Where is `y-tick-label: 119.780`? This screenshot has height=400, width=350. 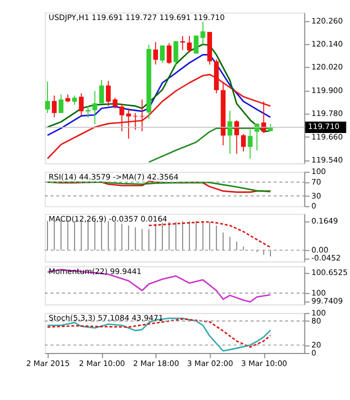
y-tick-label: 119.780 is located at coordinates (327, 113).